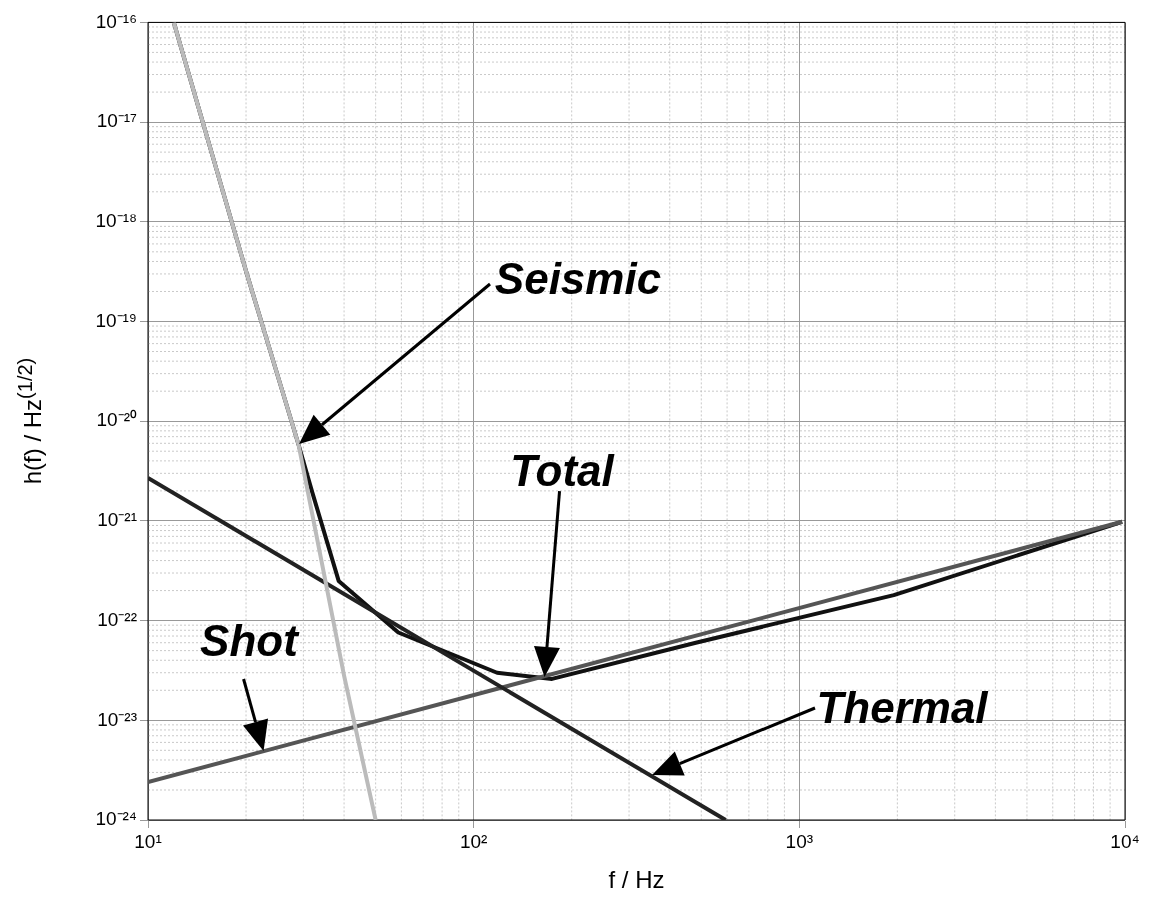  Describe the element at coordinates (799, 841) in the screenshot. I see `x-tick-label: 10³` at that location.